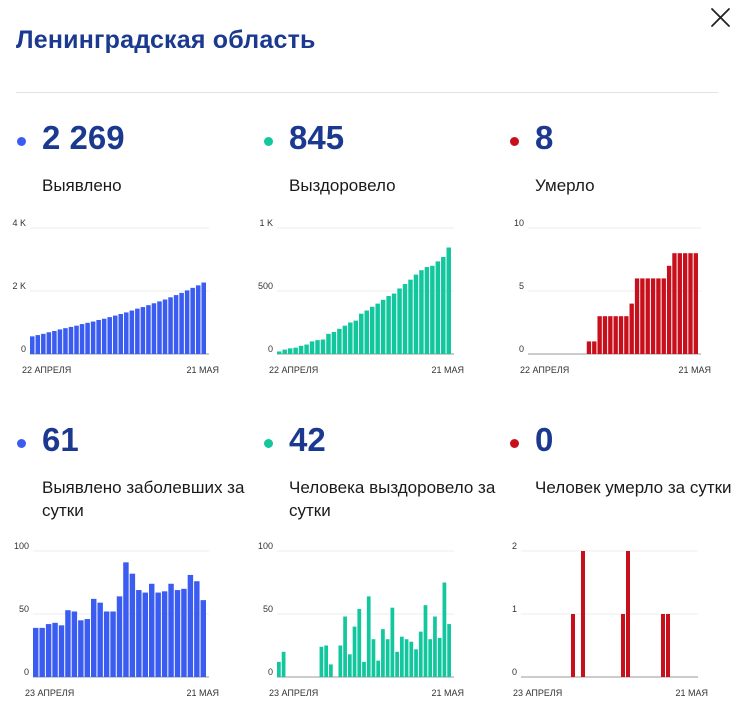  I want to click on deaths-daily-chart: 0 1 2 23 АПРЕЛЯ 21 МАЯ, so click(610, 619).